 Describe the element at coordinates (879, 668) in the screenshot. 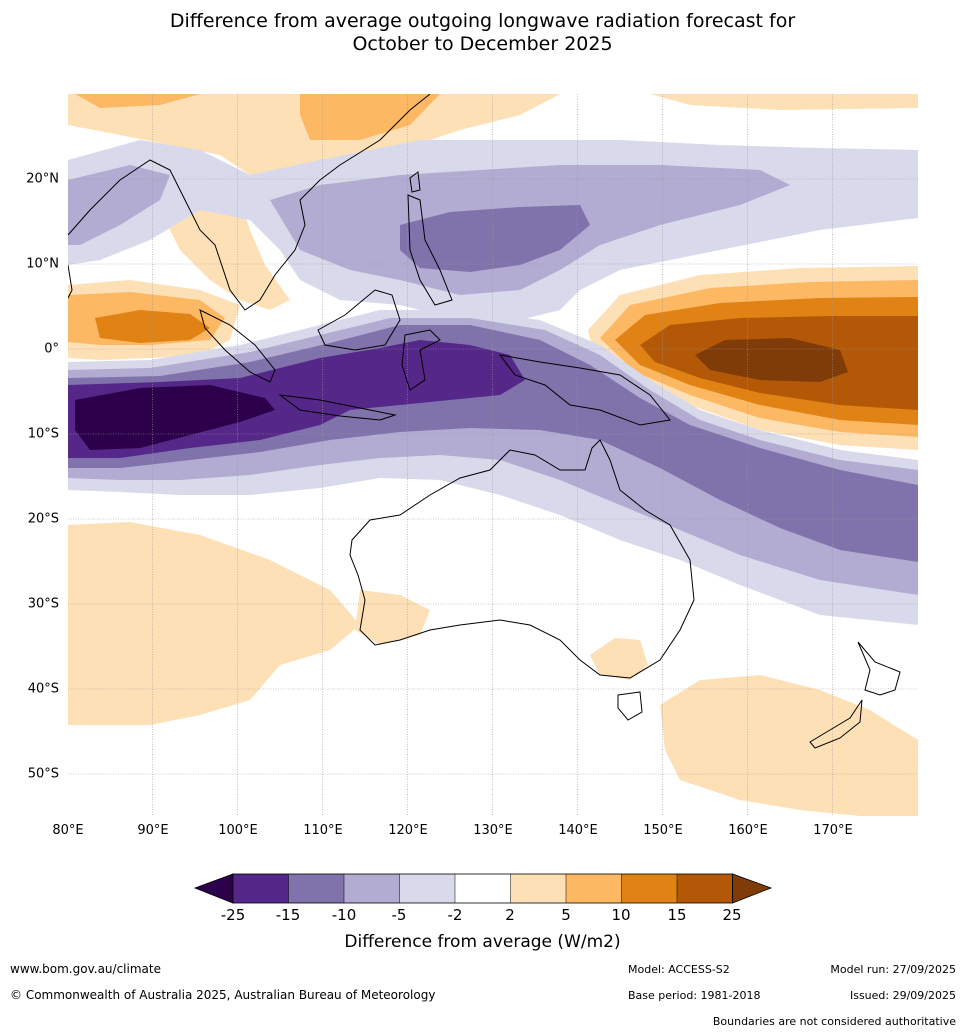

I see `coastline-new-zealand-north` at that location.